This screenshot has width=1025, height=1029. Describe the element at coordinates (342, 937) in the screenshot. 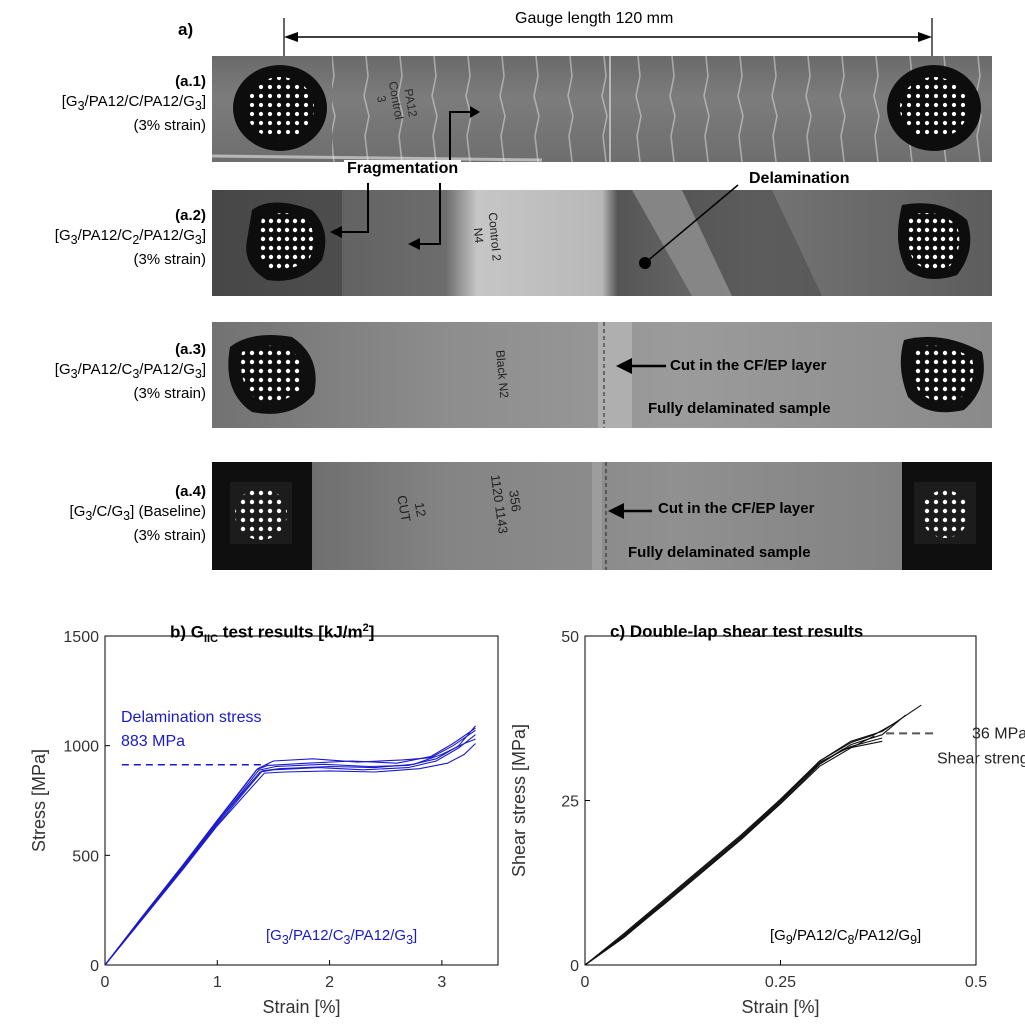

I see `chart-b-layup-label: [G3/PA12/C3/PA12/G3]` at that location.